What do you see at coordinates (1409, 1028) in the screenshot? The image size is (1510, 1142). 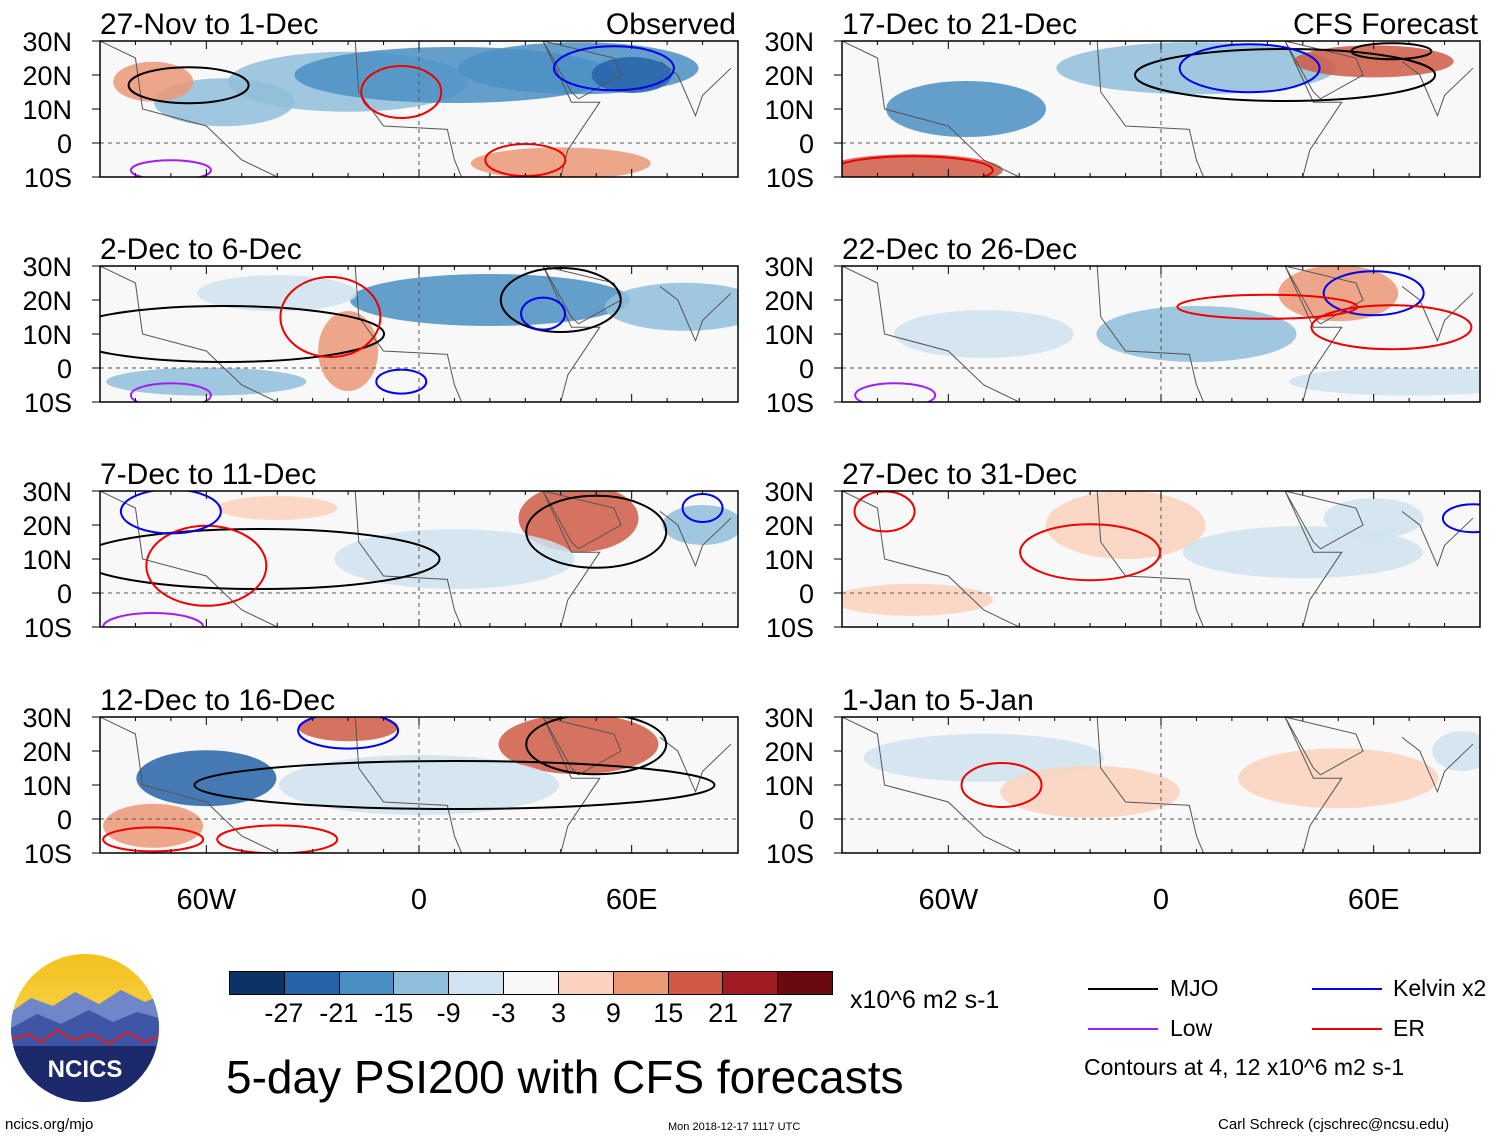 I see `legend-label-er: ER` at bounding box center [1409, 1028].